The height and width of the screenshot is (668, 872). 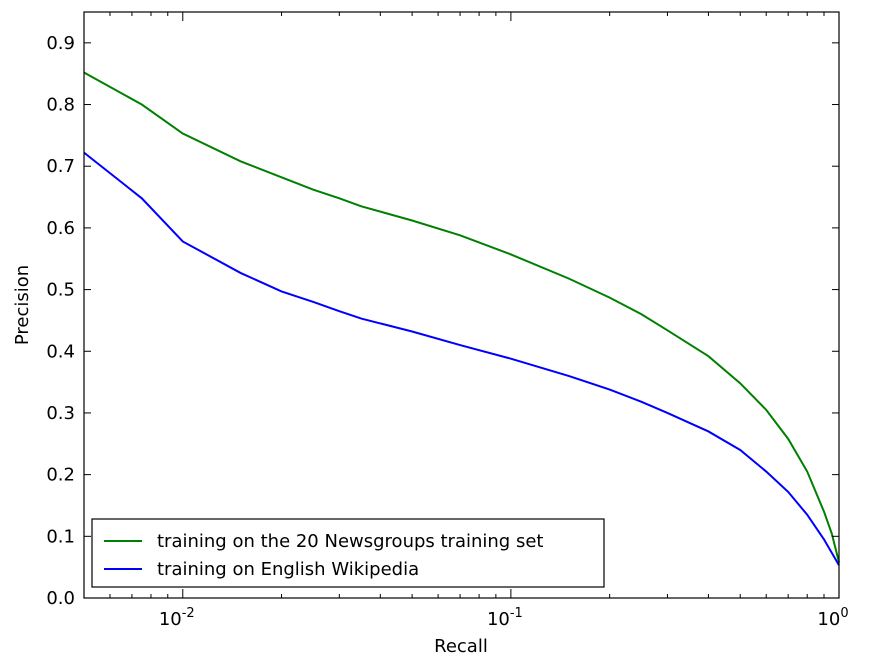 What do you see at coordinates (60, 105) in the screenshot?
I see `y-tick-label-8: 0.8` at bounding box center [60, 105].